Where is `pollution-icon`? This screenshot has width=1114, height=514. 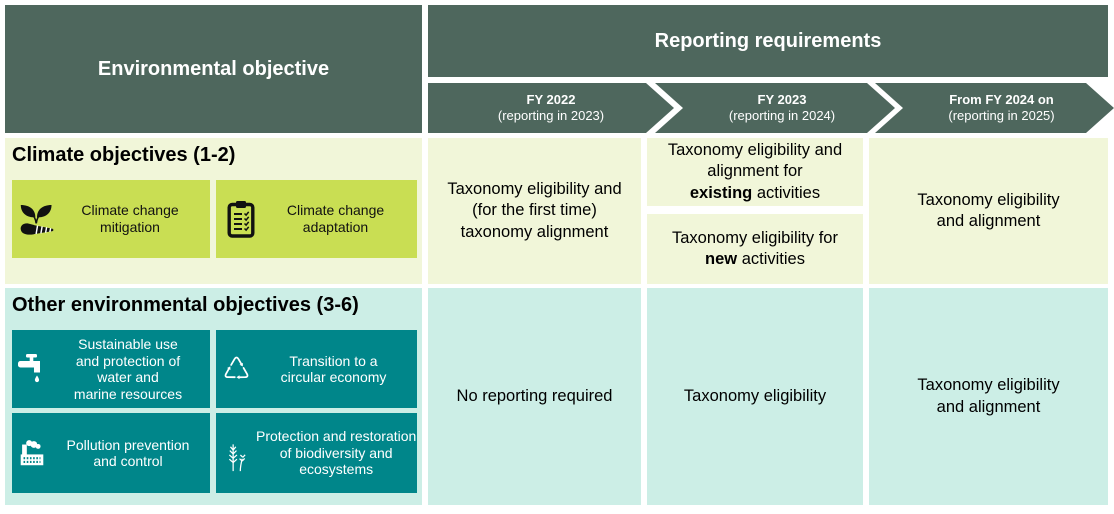
pollution-icon is located at coordinates (32, 453).